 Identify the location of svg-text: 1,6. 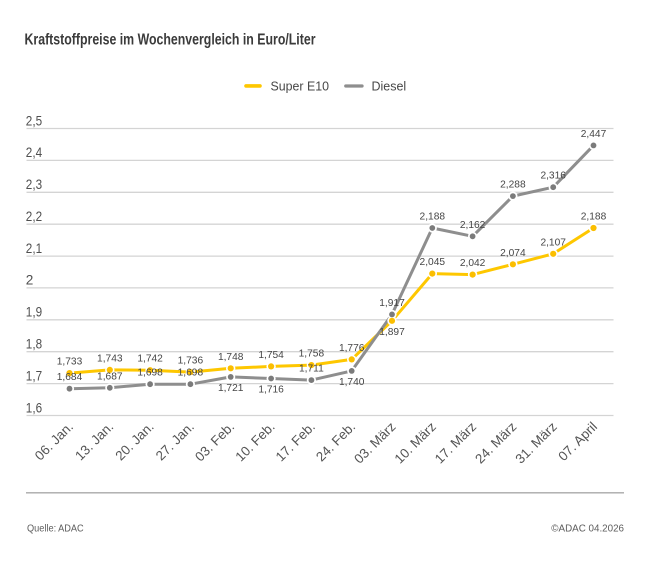
(34, 407).